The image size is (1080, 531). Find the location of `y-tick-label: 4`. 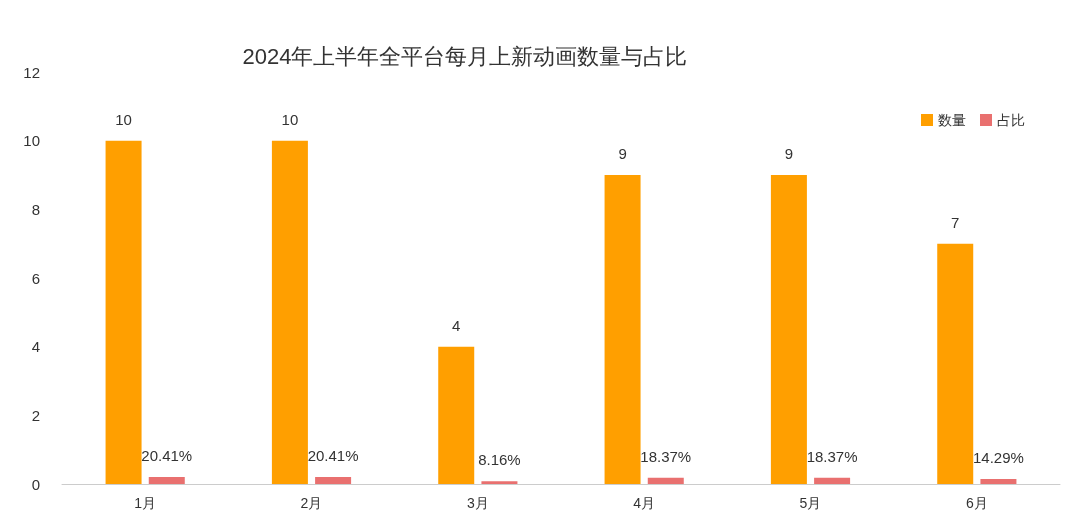

y-tick-label: 4 is located at coordinates (35, 347).